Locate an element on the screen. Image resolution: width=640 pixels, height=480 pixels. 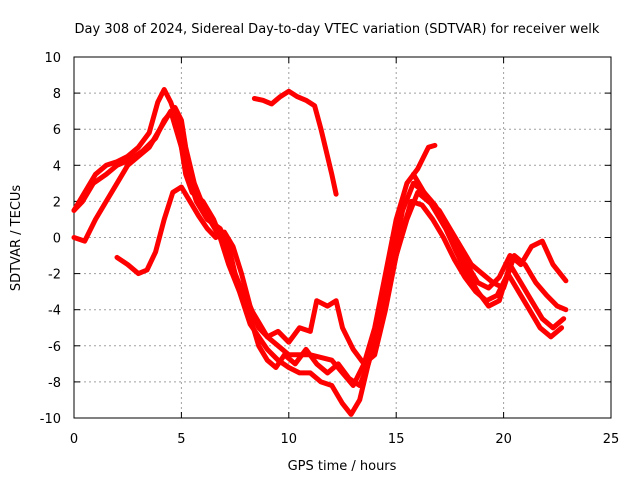
x-tick-label: 0 is located at coordinates (74, 439).